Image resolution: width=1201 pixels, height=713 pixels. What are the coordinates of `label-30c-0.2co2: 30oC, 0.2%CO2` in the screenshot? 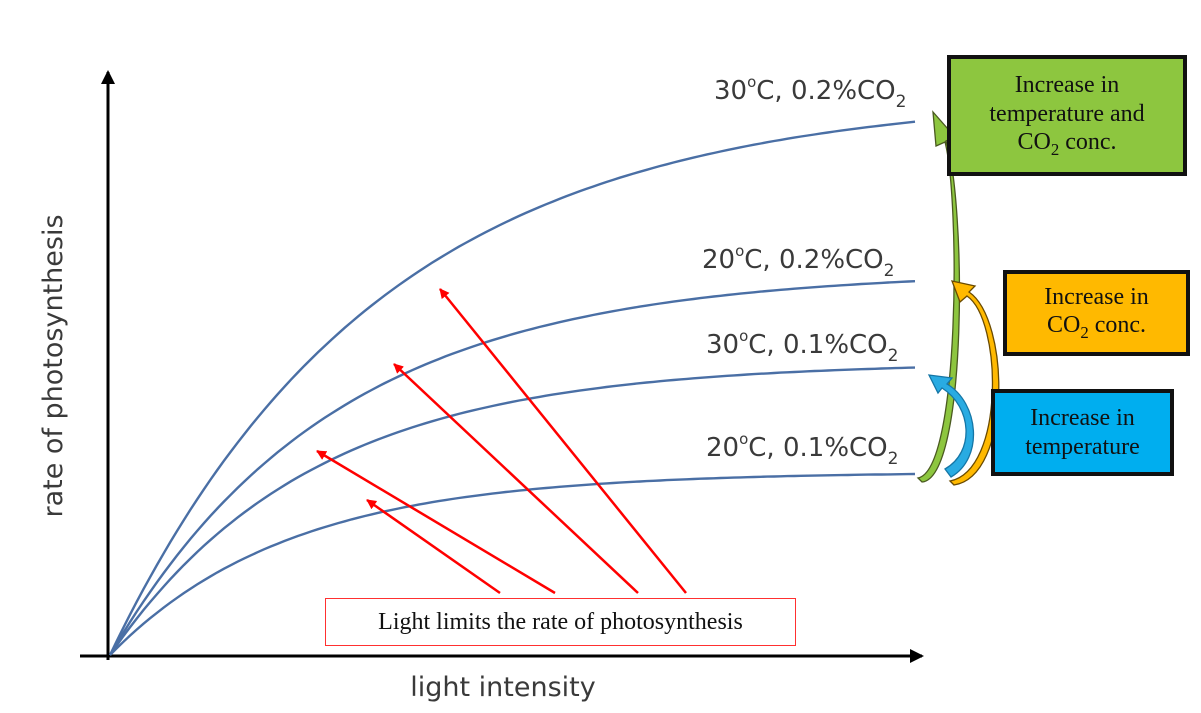 It's located at (810, 92).